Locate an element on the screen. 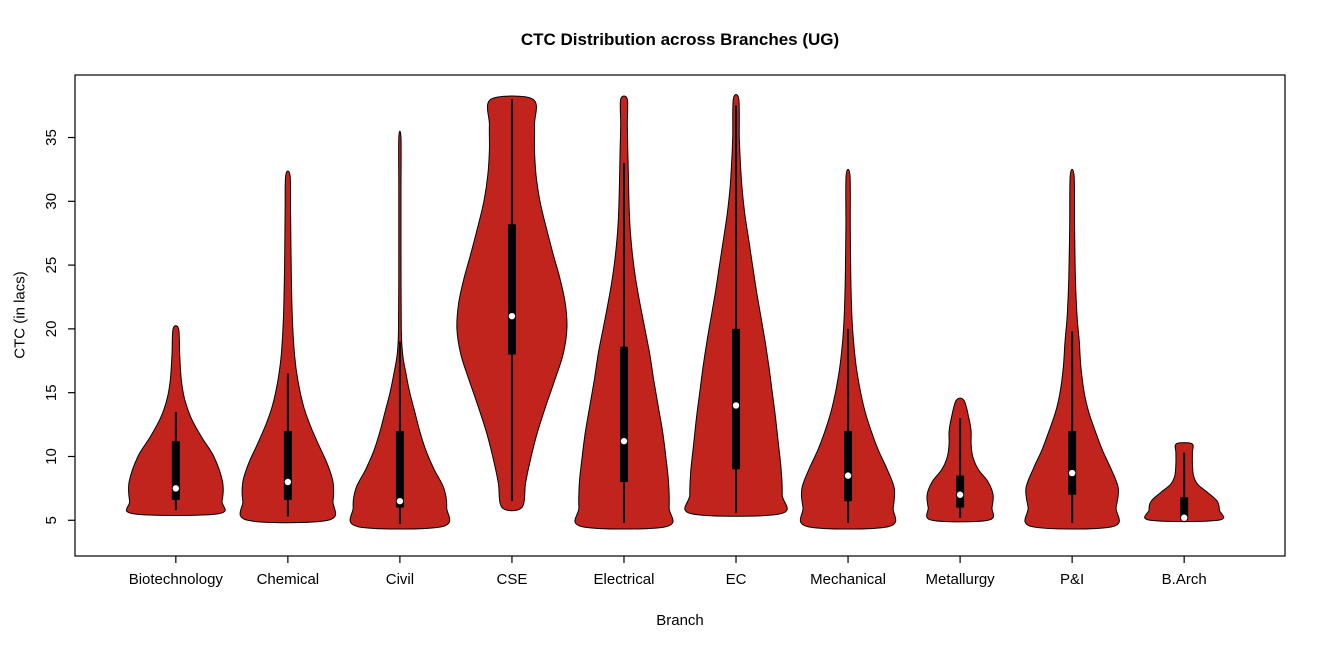  x-tick-label-b-arch: B.Arch is located at coordinates (1184, 579).